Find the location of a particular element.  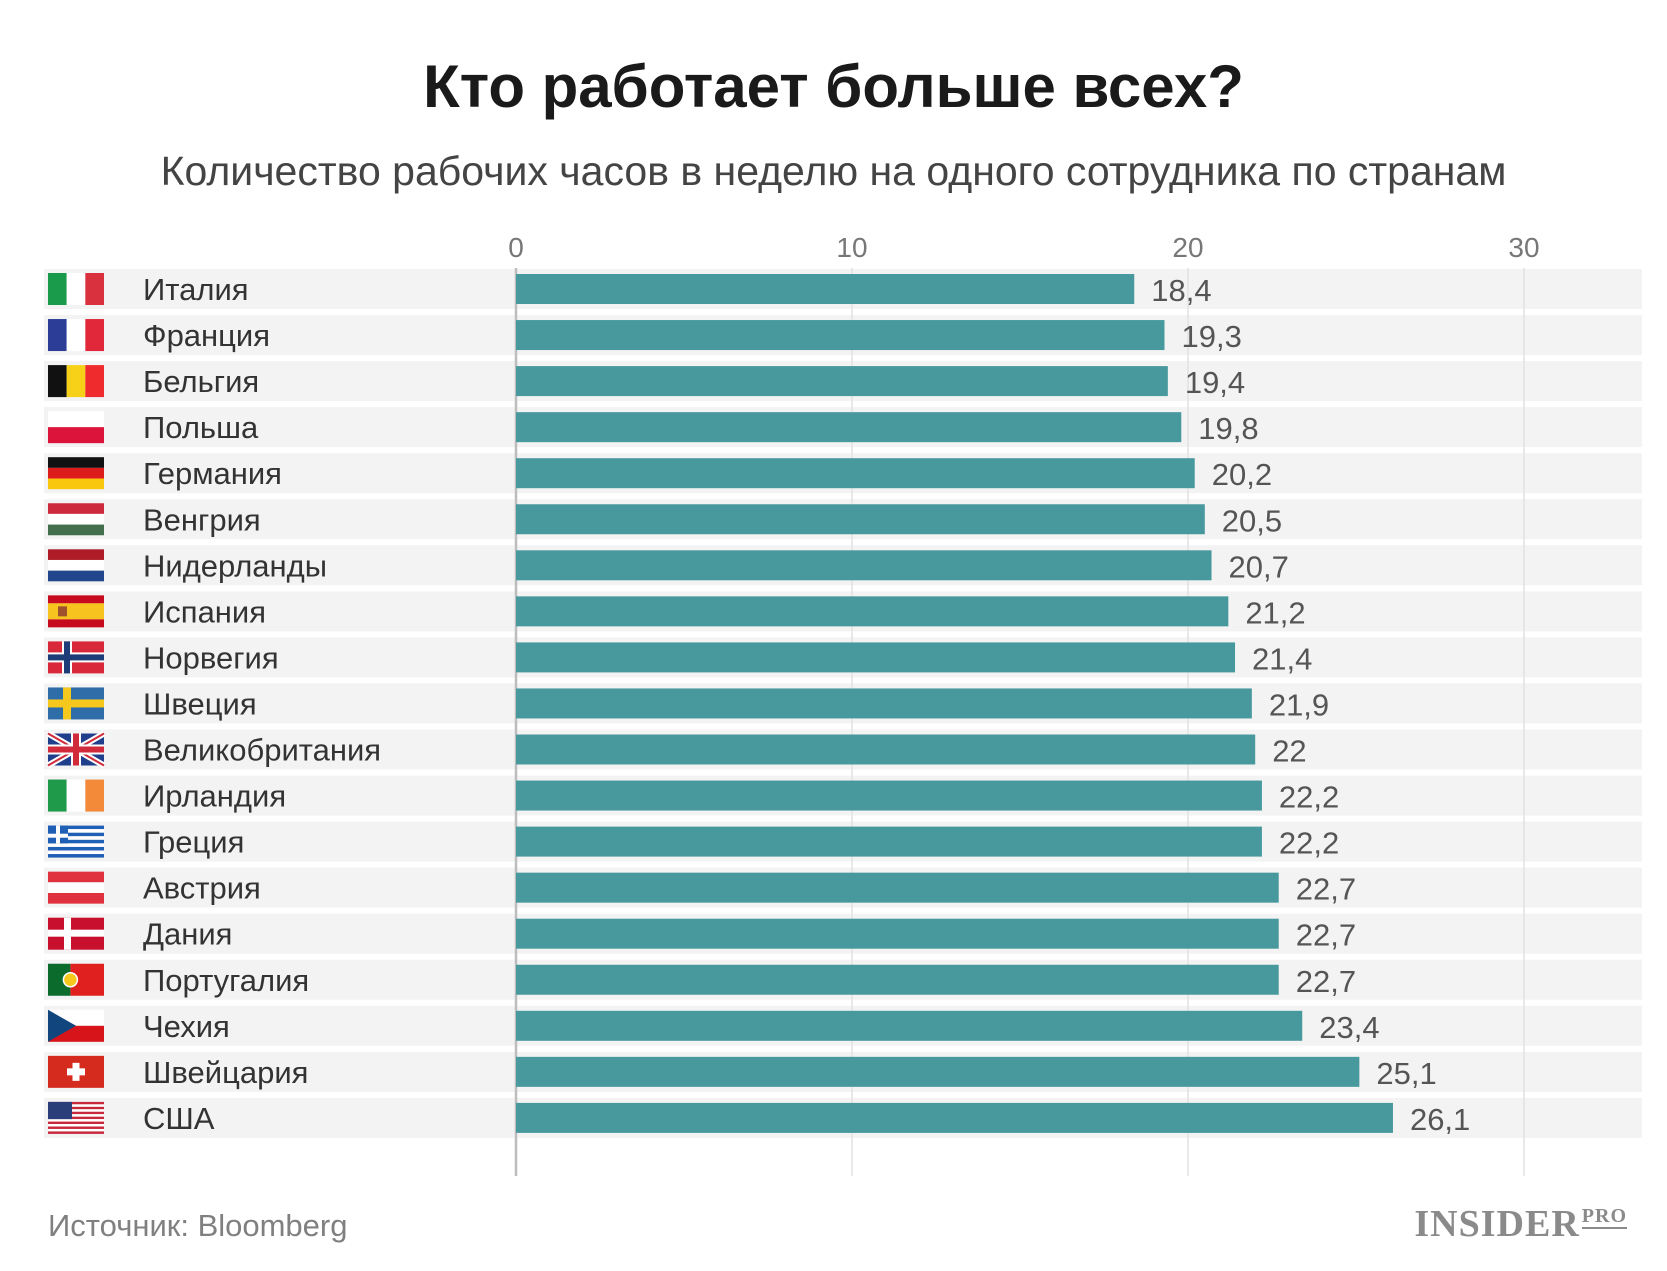

value-label: 20,2 is located at coordinates (1242, 474).